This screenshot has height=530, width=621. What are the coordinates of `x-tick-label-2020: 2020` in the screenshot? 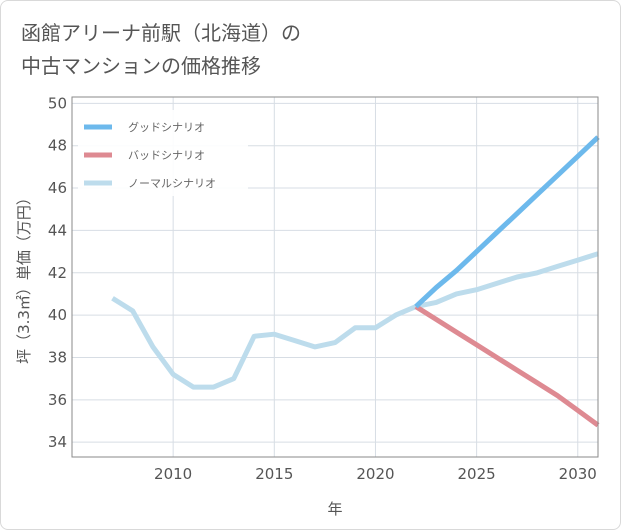 It's located at (375, 474).